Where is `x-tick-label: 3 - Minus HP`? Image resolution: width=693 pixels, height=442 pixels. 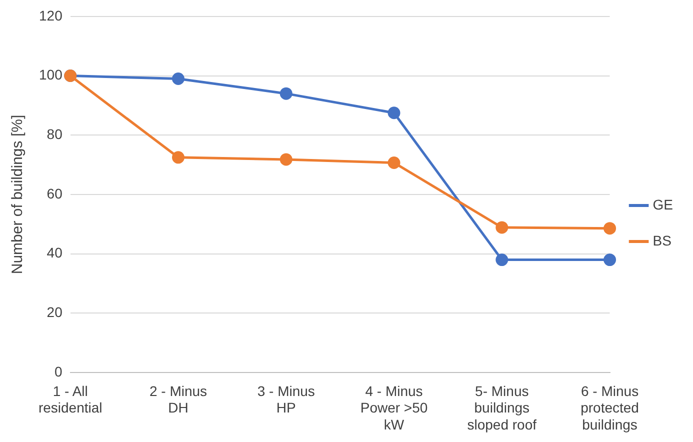 x-tick-label: 3 - Minus HP is located at coordinates (286, 399).